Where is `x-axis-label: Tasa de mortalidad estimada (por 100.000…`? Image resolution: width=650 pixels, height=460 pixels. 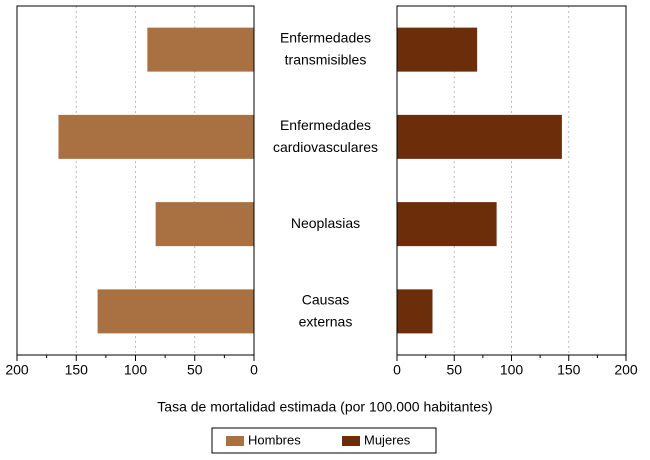 x-axis-label: Tasa de mortalidad estimada (por 100.000… is located at coordinates (324, 407).